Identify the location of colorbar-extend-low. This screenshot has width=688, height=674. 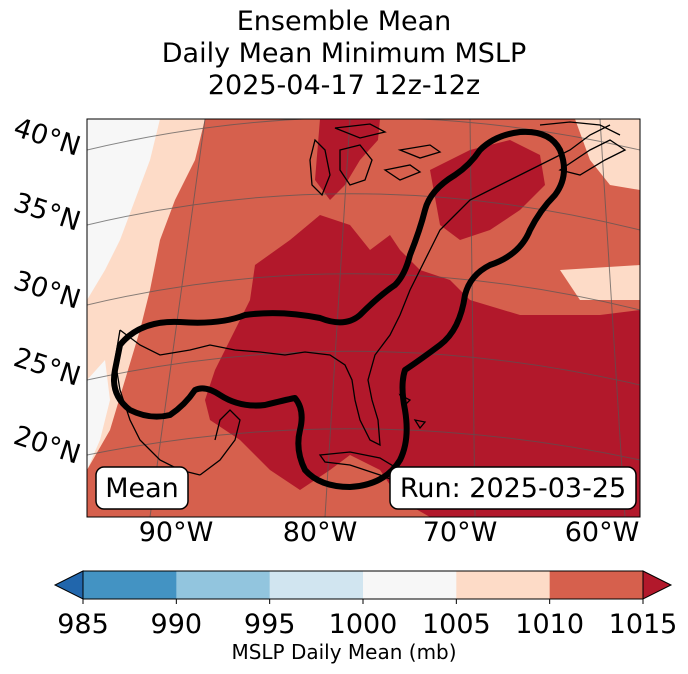
(68, 585).